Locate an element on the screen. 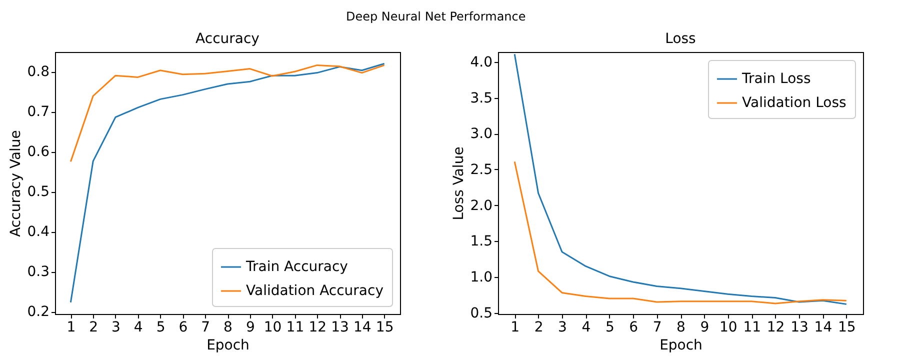 This screenshot has height=359, width=905. legend-label: Train Loss is located at coordinates (776, 79).